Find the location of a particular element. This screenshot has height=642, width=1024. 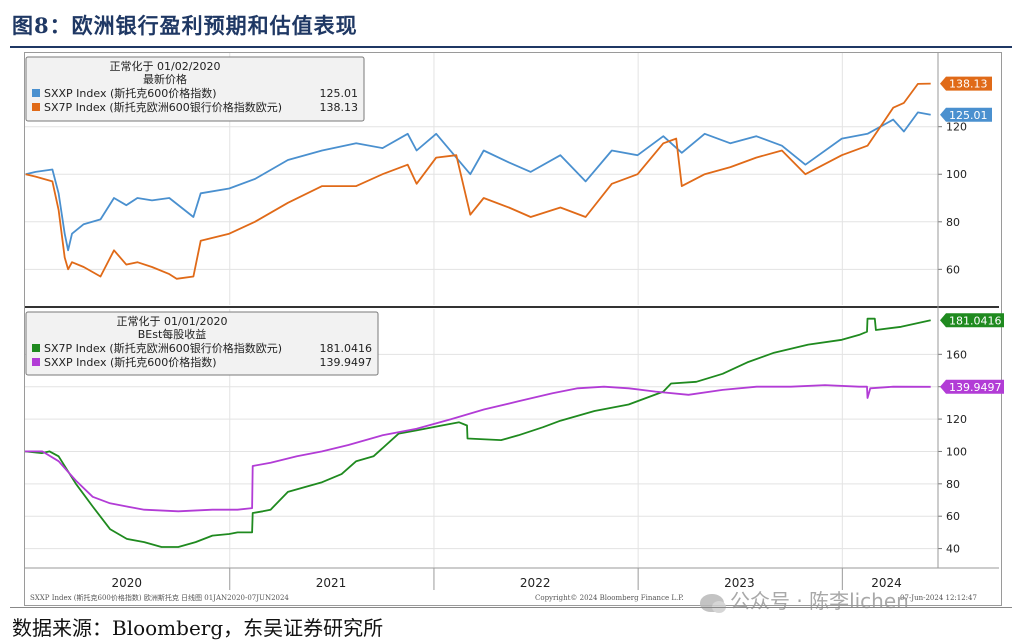

bottom-y-axis: 406080100120140160 is located at coordinates (952, 452).